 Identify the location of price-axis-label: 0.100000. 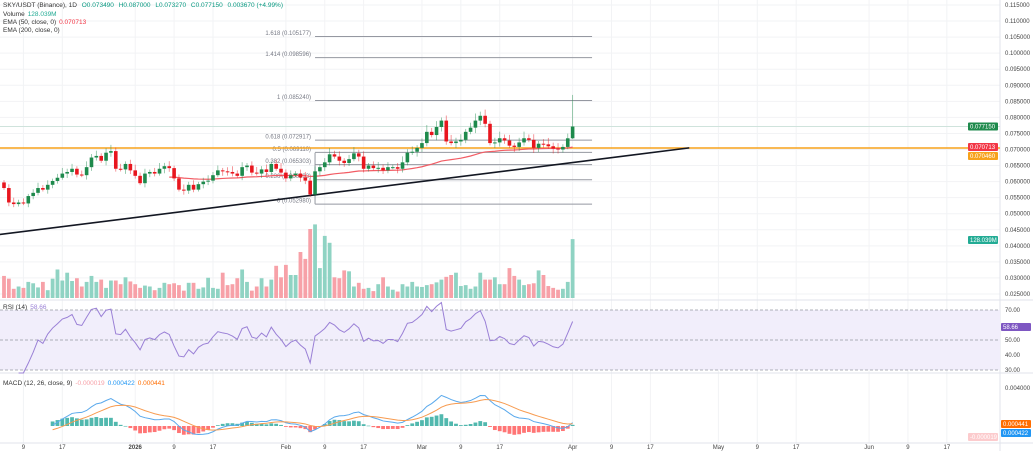
(1018, 54).